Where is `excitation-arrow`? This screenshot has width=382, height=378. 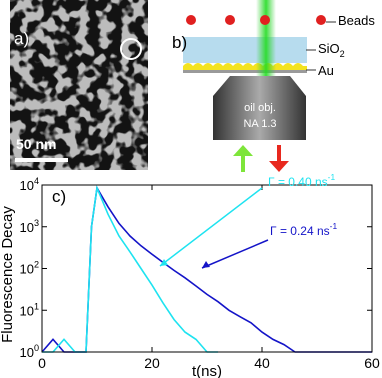
excitation-arrow is located at coordinates (243, 158).